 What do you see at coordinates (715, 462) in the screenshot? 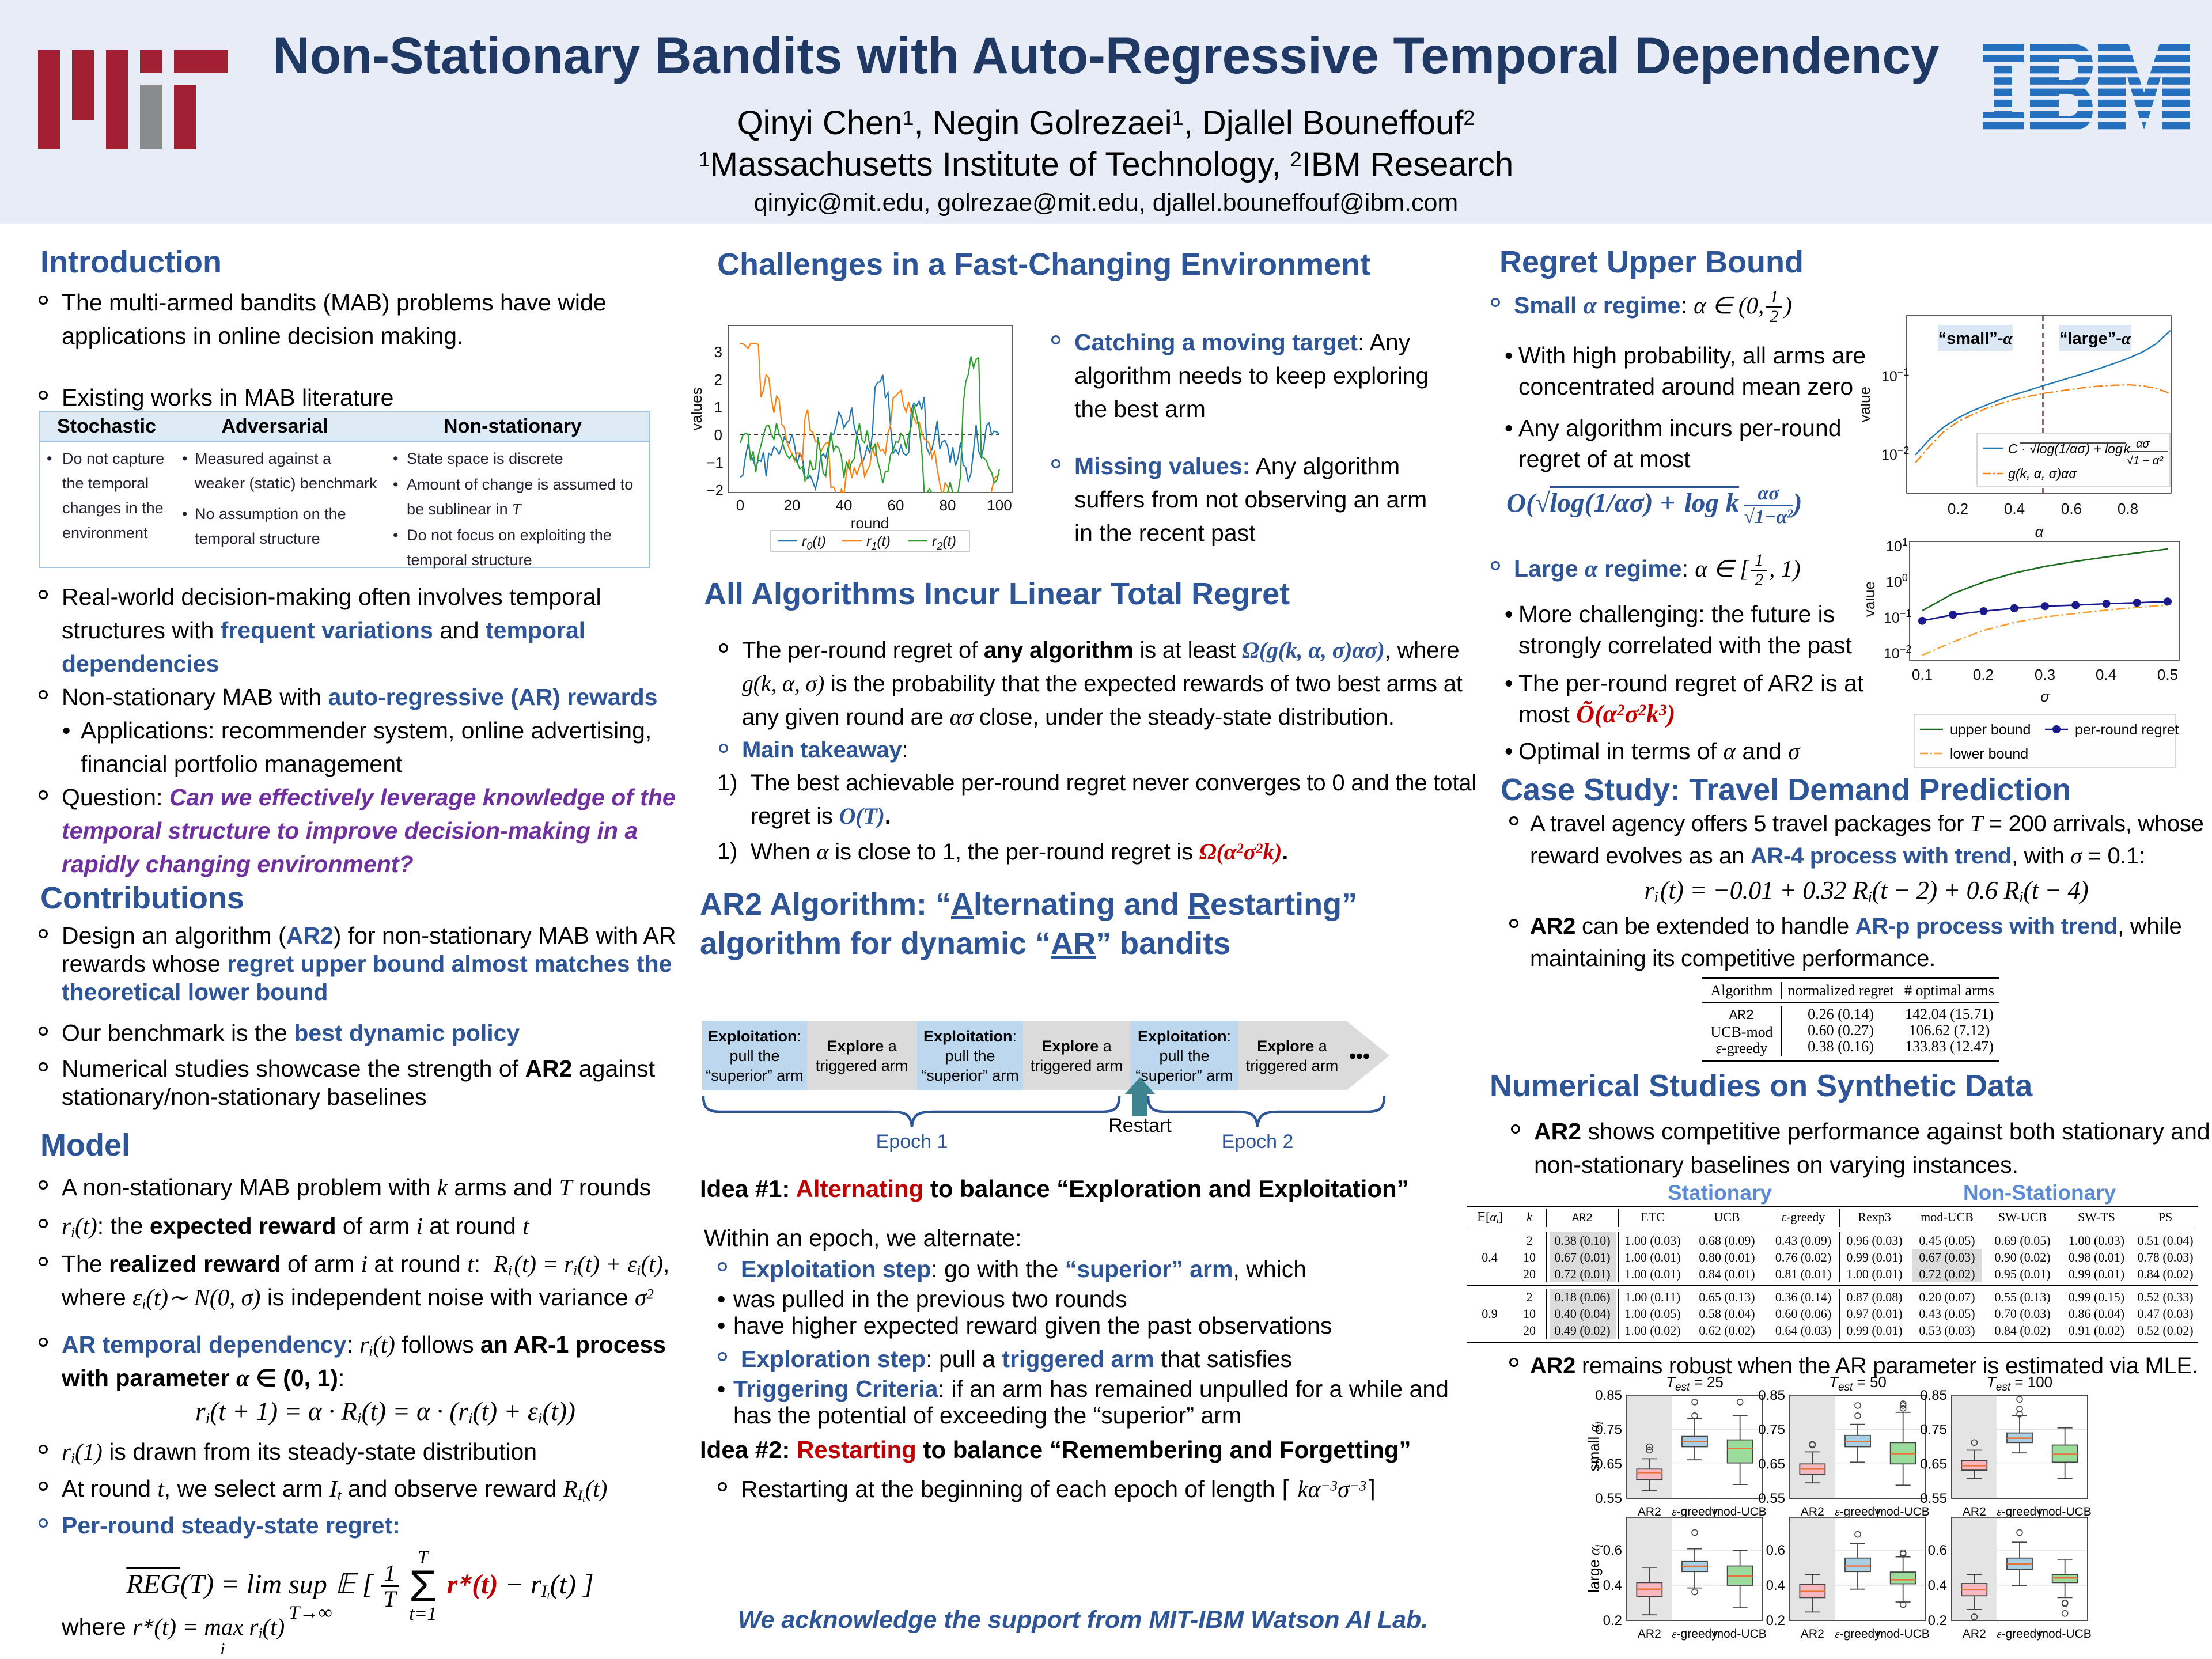
I see `svg-text: −1` at bounding box center [715, 462].